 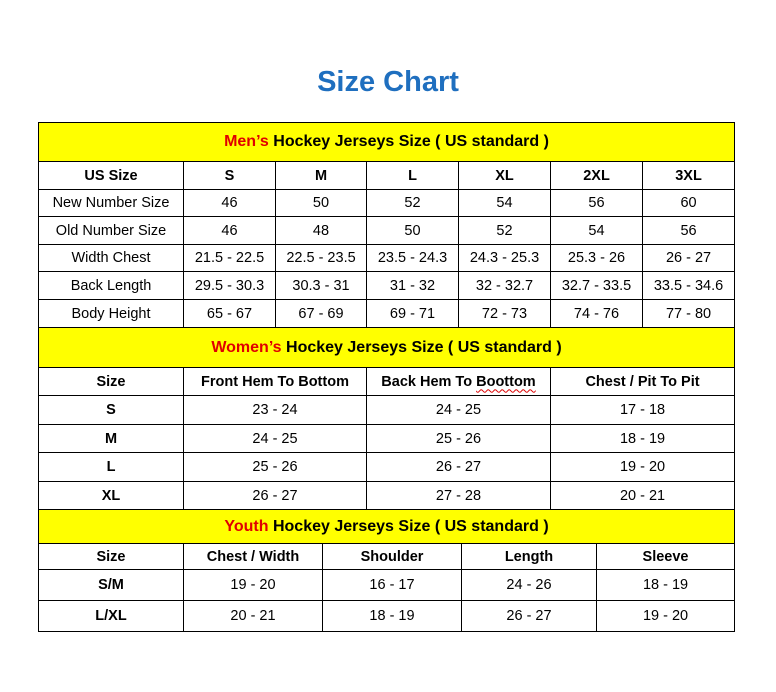 I want to click on row-label: New Number Size, so click(x=111, y=203).